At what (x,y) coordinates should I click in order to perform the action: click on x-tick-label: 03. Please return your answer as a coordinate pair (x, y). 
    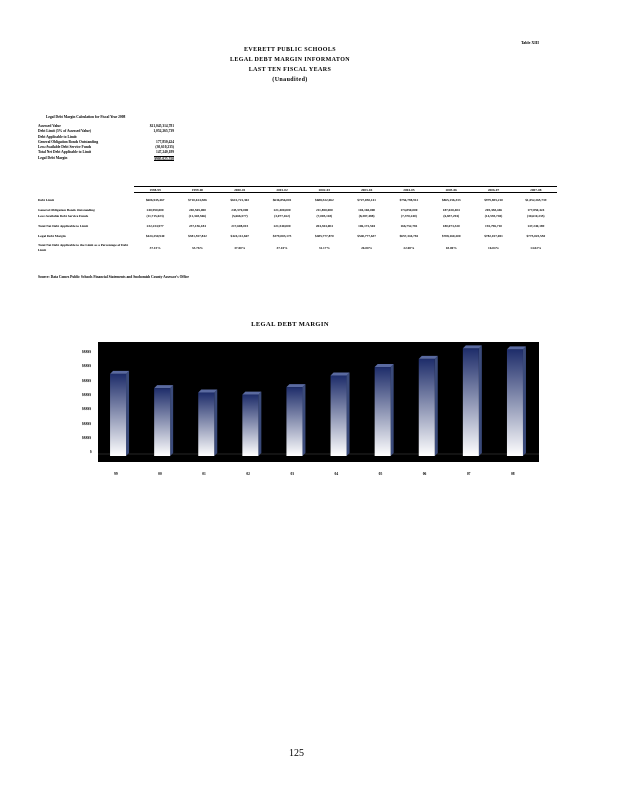
    Looking at the image, I should click on (292, 474).